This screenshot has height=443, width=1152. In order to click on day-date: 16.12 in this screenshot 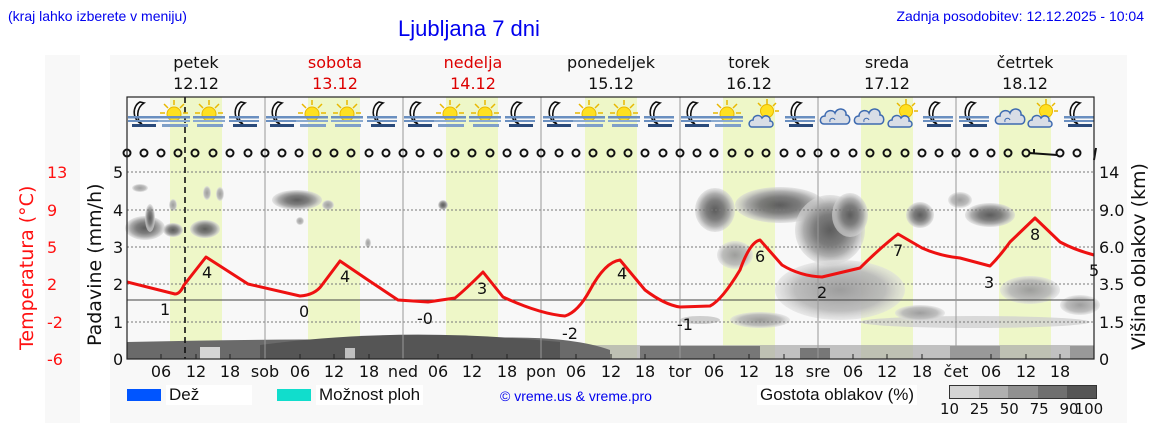, I will do `click(749, 83)`.